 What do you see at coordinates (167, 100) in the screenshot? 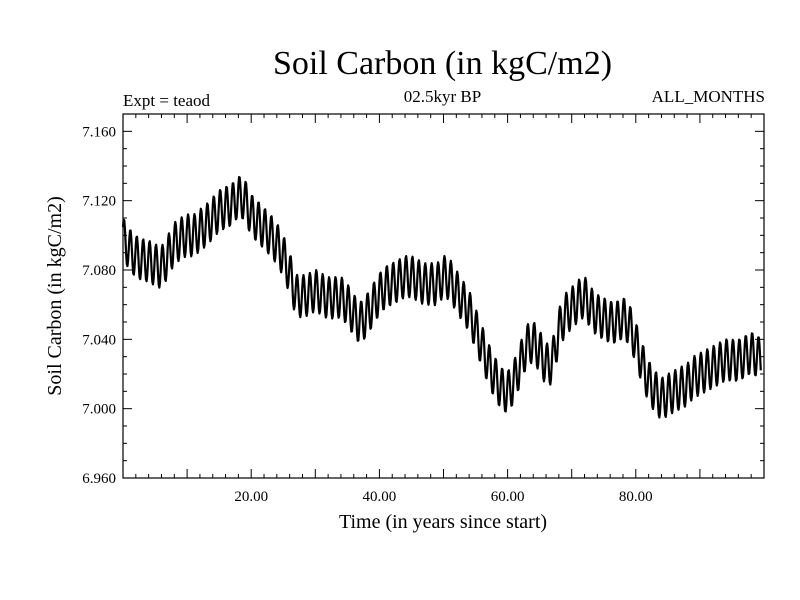
I see `experiment-label: Expt = teaod` at bounding box center [167, 100].